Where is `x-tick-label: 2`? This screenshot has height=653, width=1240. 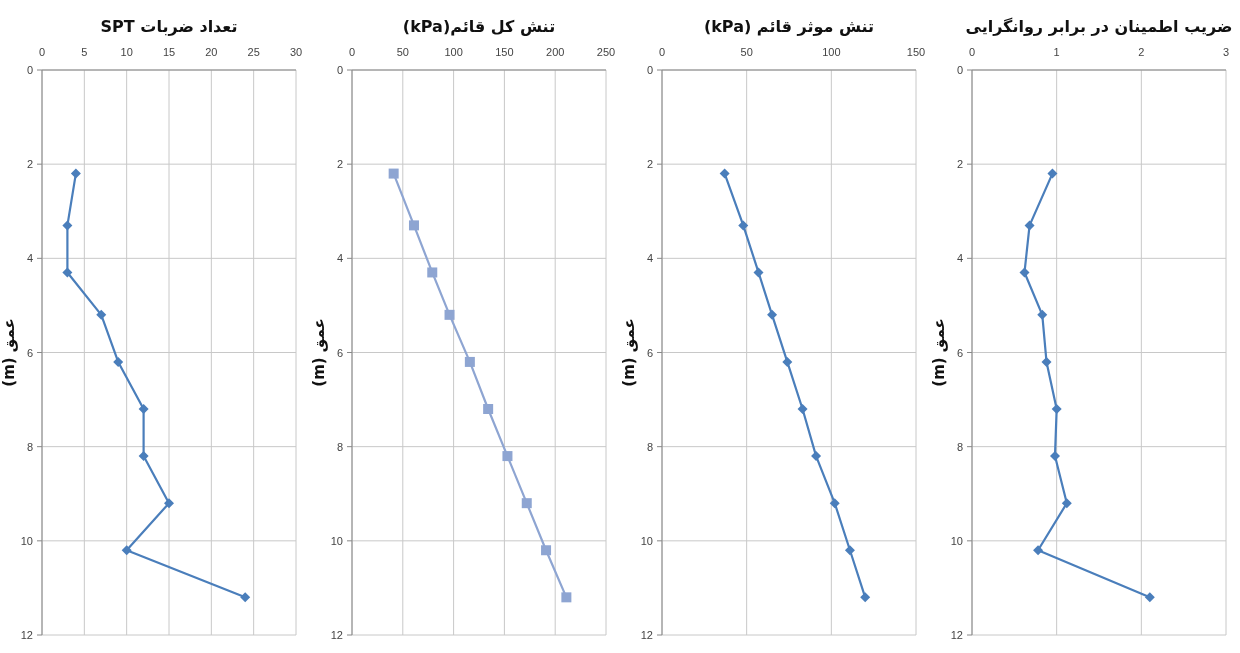 x-tick-label: 2 is located at coordinates (1141, 52).